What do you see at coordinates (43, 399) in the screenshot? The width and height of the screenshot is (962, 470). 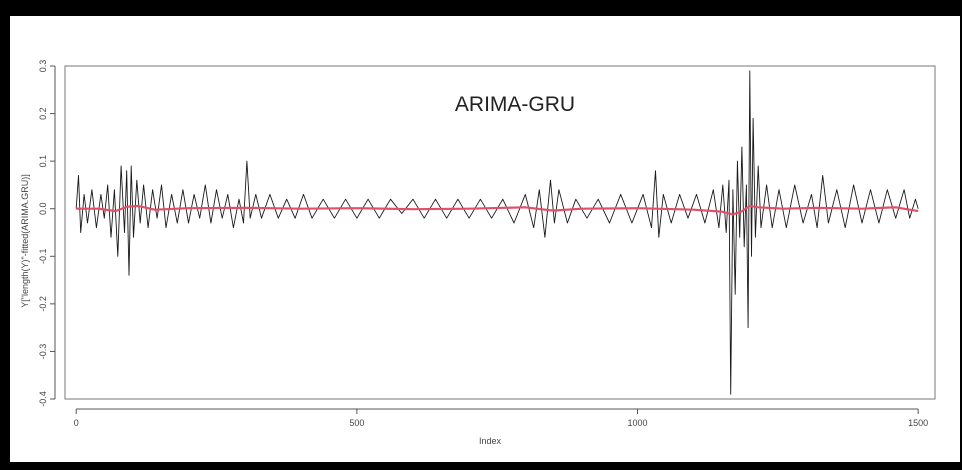 I see `y-tick-label: -0.4` at bounding box center [43, 399].